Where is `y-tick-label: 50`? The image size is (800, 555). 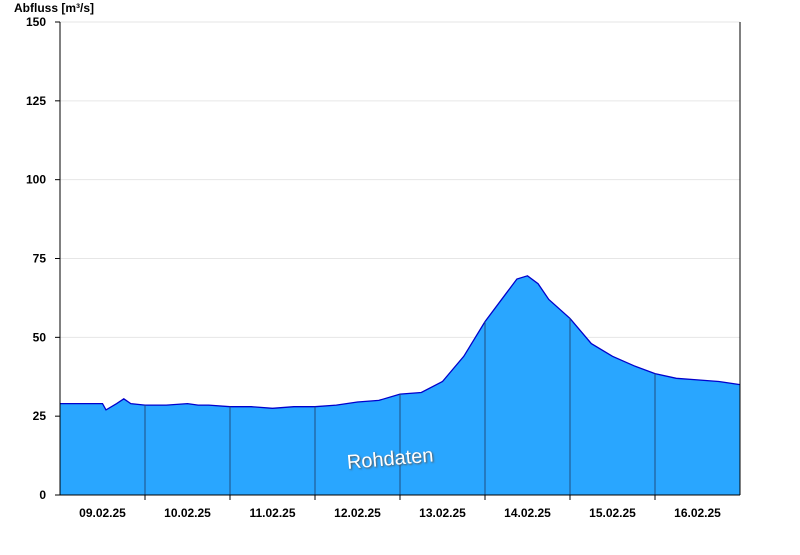
y-tick-label: 50 is located at coordinates (40, 337).